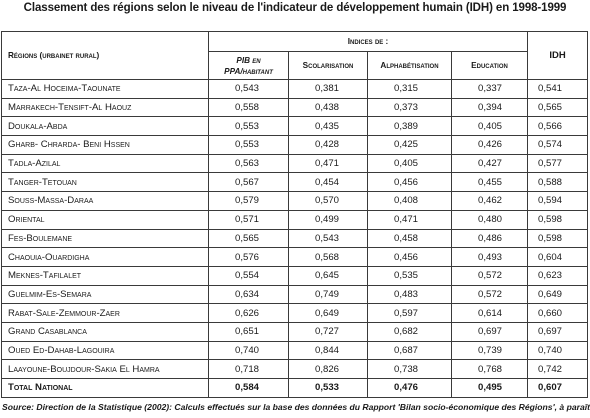  What do you see at coordinates (409, 163) in the screenshot?
I see `alphabetisation-cell: 0,405` at bounding box center [409, 163].